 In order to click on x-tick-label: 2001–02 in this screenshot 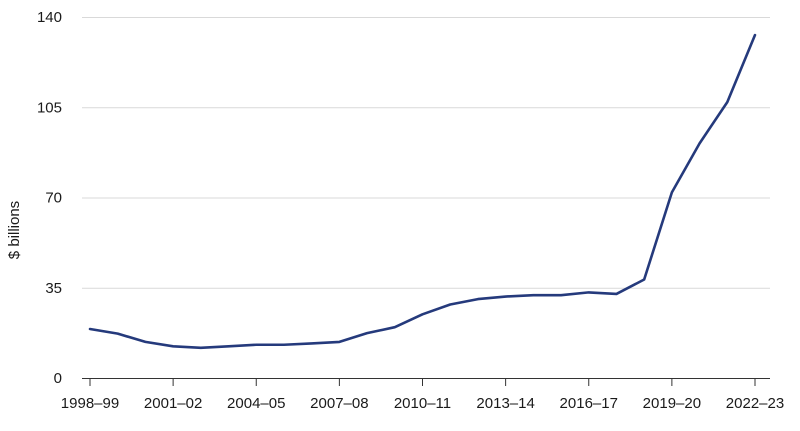, I will do `click(173, 403)`.